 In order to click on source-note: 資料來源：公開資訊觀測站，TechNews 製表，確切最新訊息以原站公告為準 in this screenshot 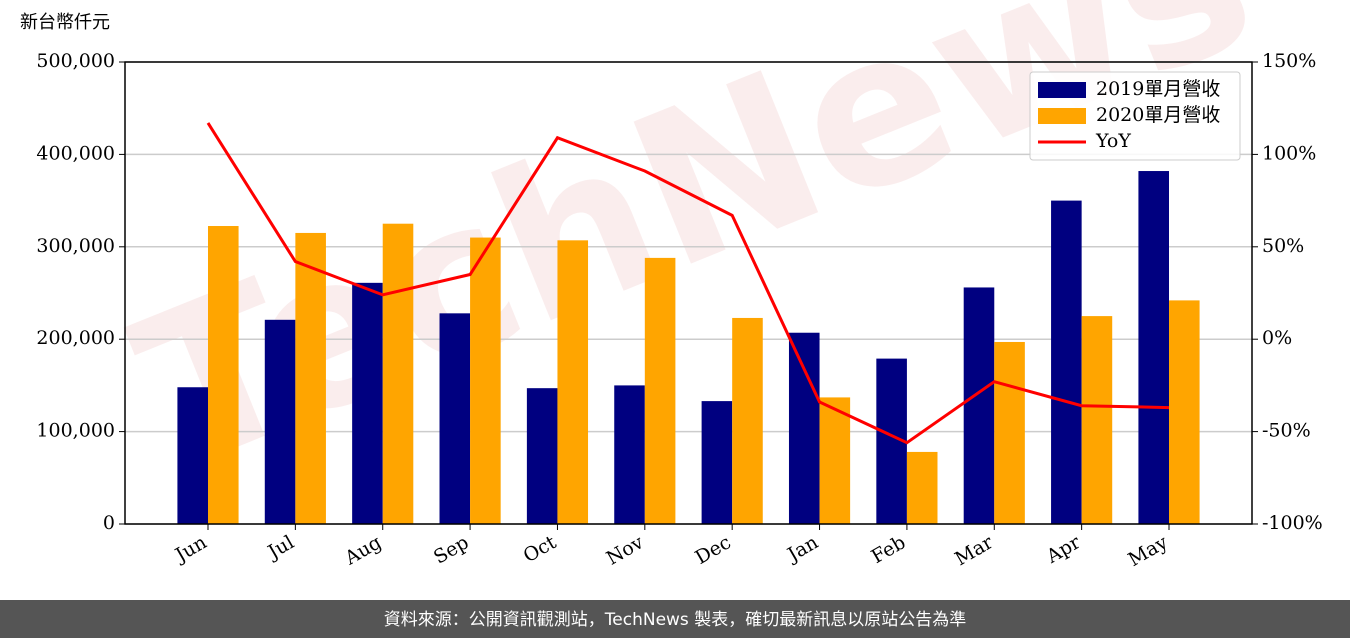, I will do `click(675, 620)`.